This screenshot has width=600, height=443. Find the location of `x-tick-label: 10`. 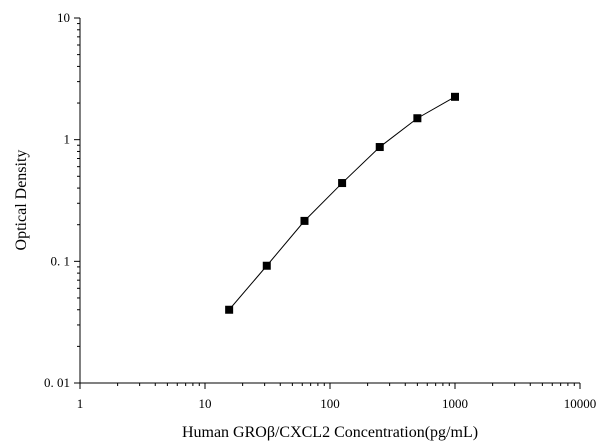

x-tick-label: 10 is located at coordinates (205, 403).